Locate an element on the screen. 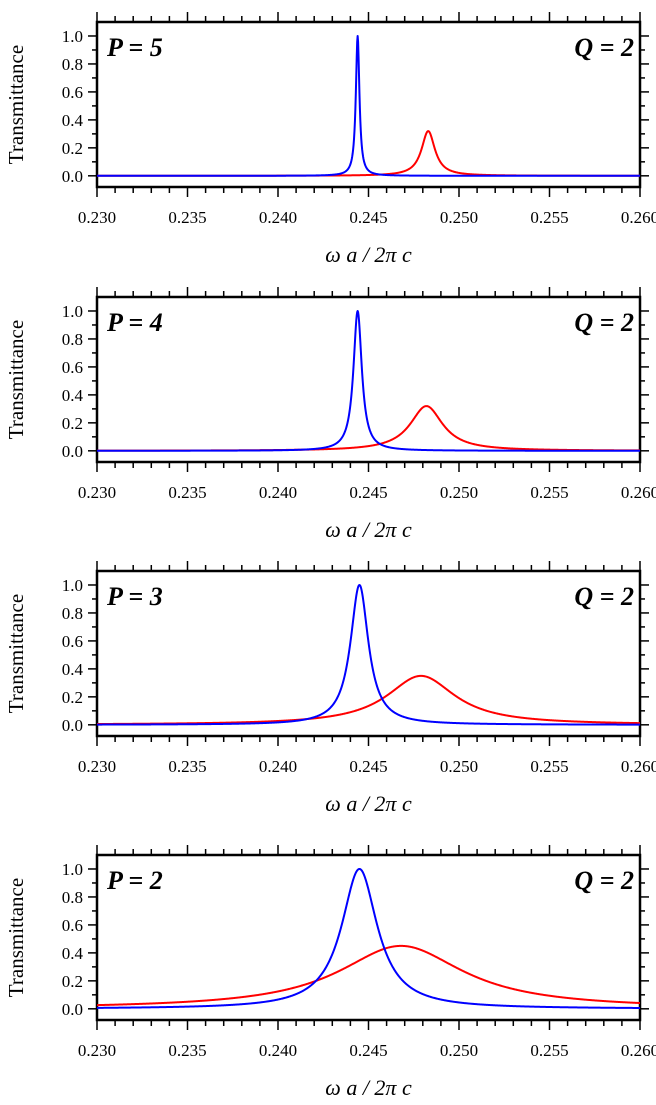 This screenshot has height=1105, width=656. p-annotation: P = 3 is located at coordinates (134, 596).